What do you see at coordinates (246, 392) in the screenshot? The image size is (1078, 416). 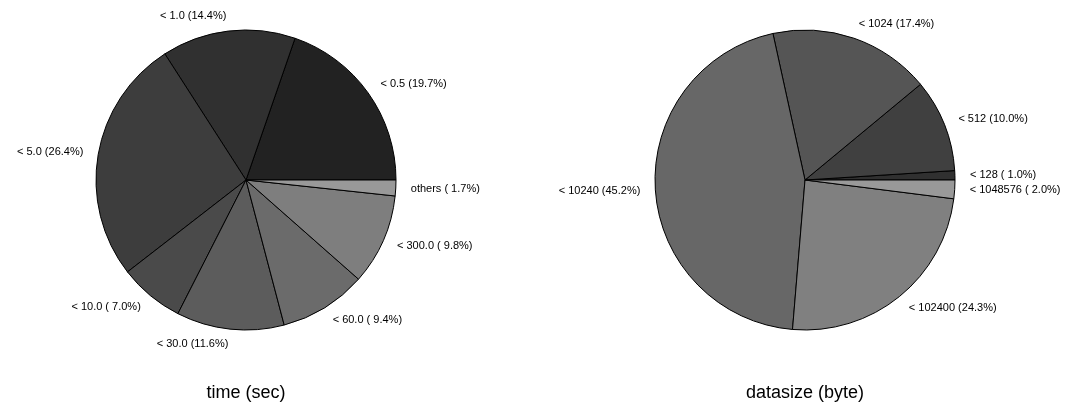 I see `text: time (sec)` at bounding box center [246, 392].